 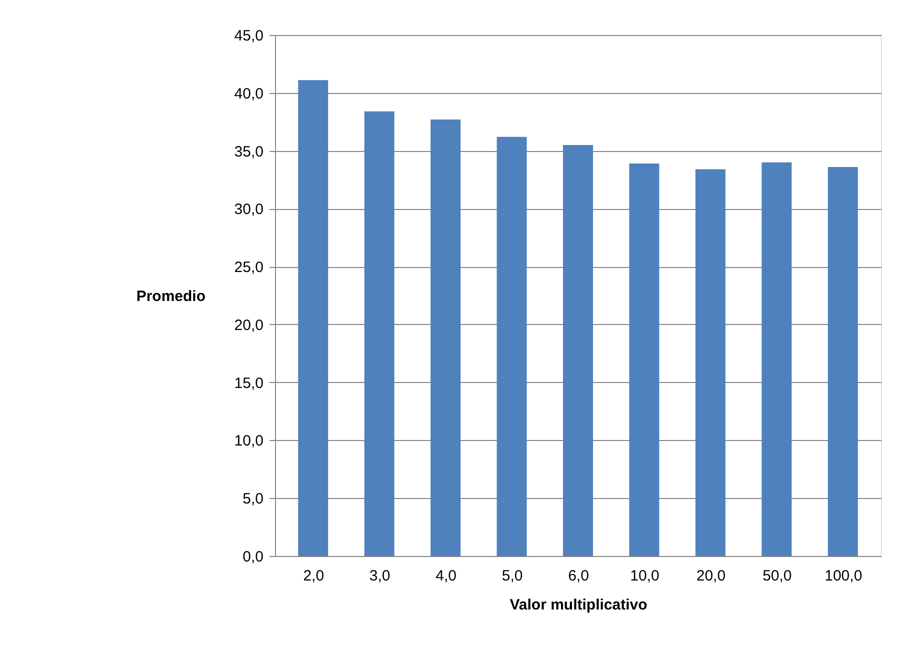 I want to click on x-axis-title: Valor multiplicativo, so click(x=579, y=605).